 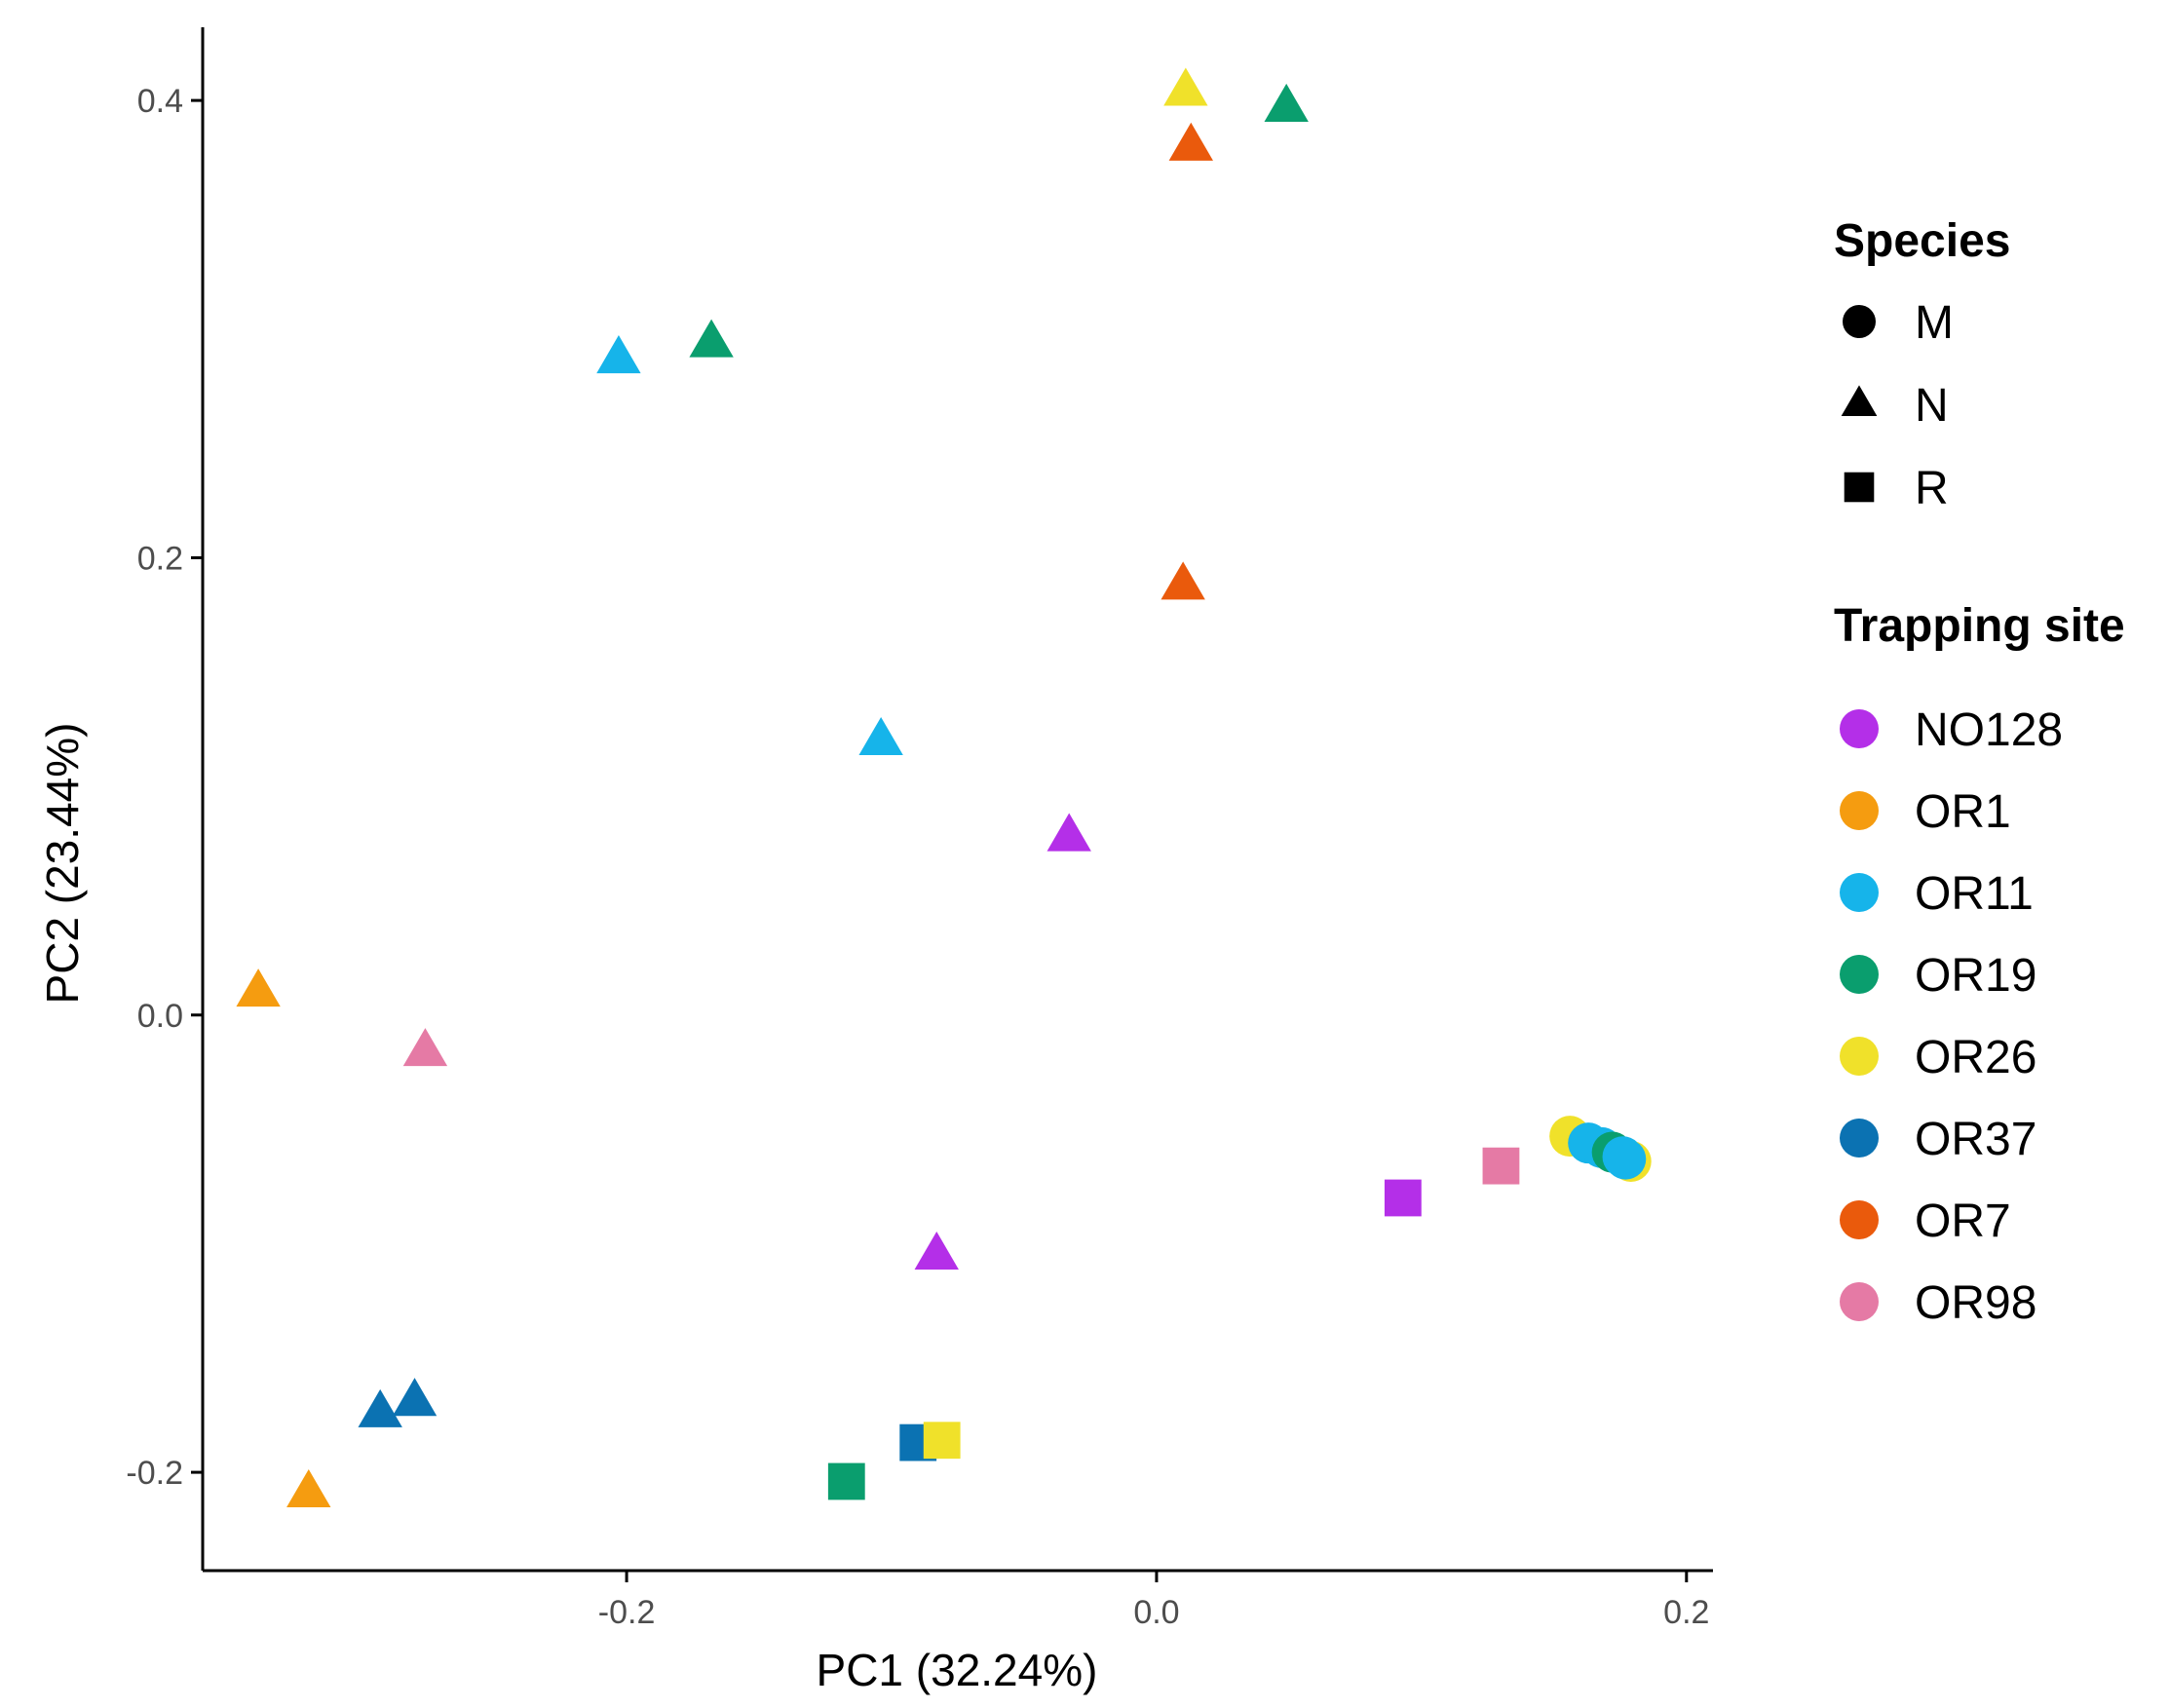 I want to click on legend-sites: NO128 OR1 OR11 OR19 OR26 OR37 OR7 OR98, so click(x=1951, y=1017).